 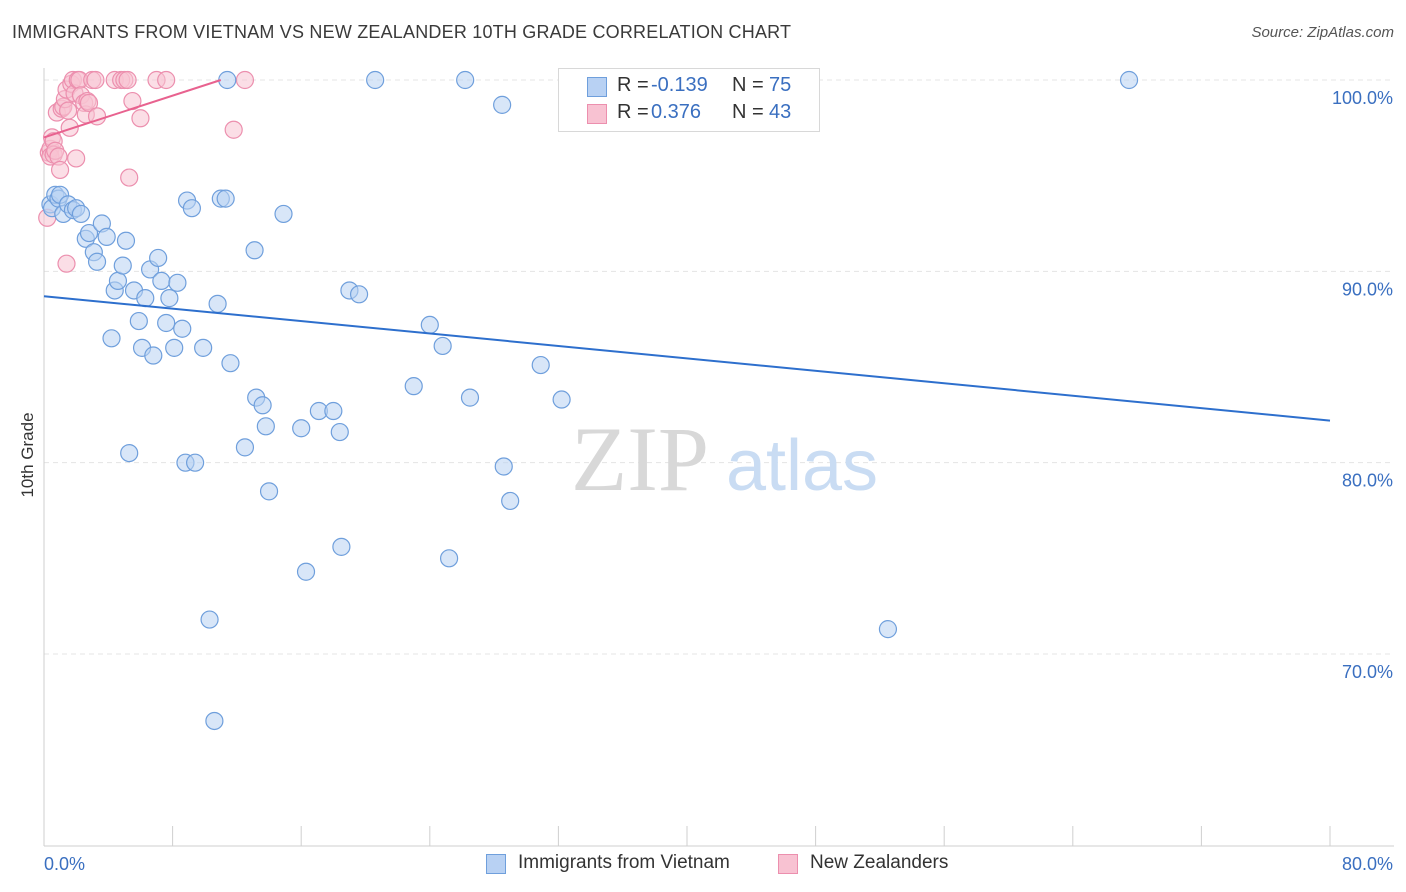 I want to click on trend-line-vietnam, so click(x=687, y=358).